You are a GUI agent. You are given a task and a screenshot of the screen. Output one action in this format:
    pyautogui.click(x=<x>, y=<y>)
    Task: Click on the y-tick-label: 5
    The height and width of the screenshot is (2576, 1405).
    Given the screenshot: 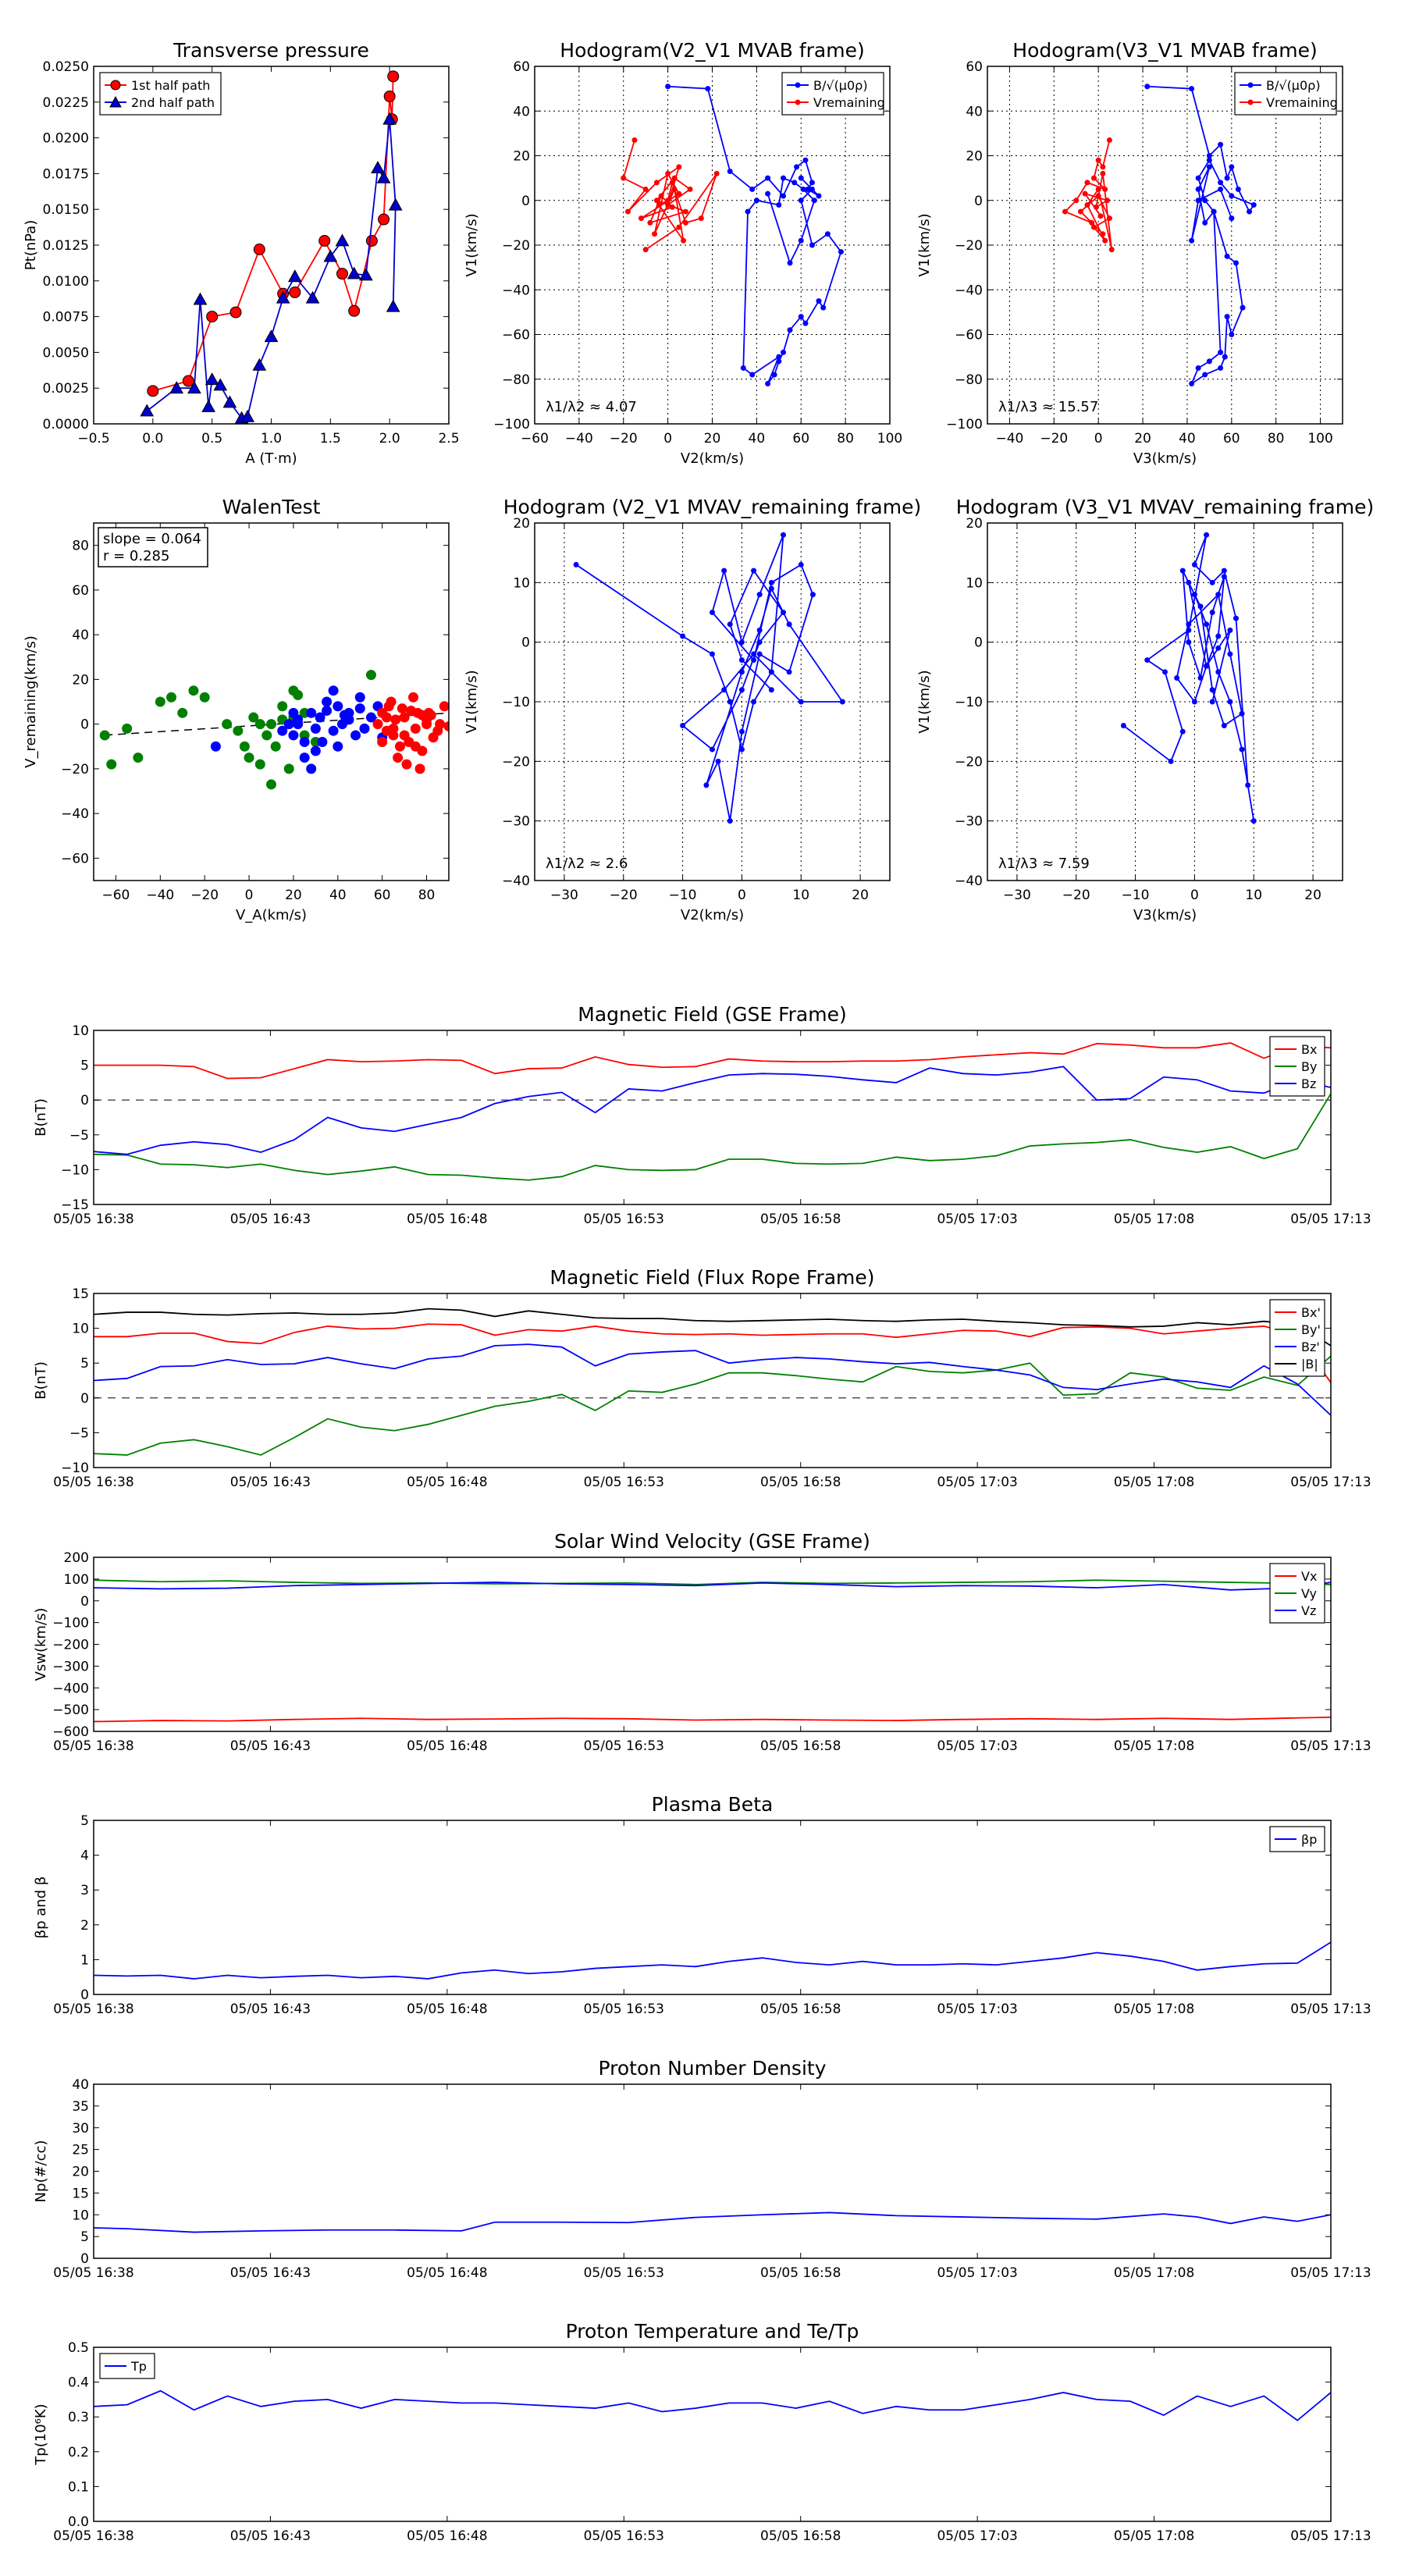 What is the action you would take?
    pyautogui.click(x=85, y=1364)
    